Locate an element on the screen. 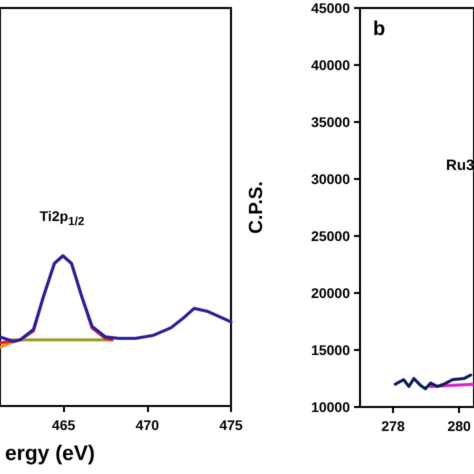  x-tick-label: 470 is located at coordinates (148, 425).